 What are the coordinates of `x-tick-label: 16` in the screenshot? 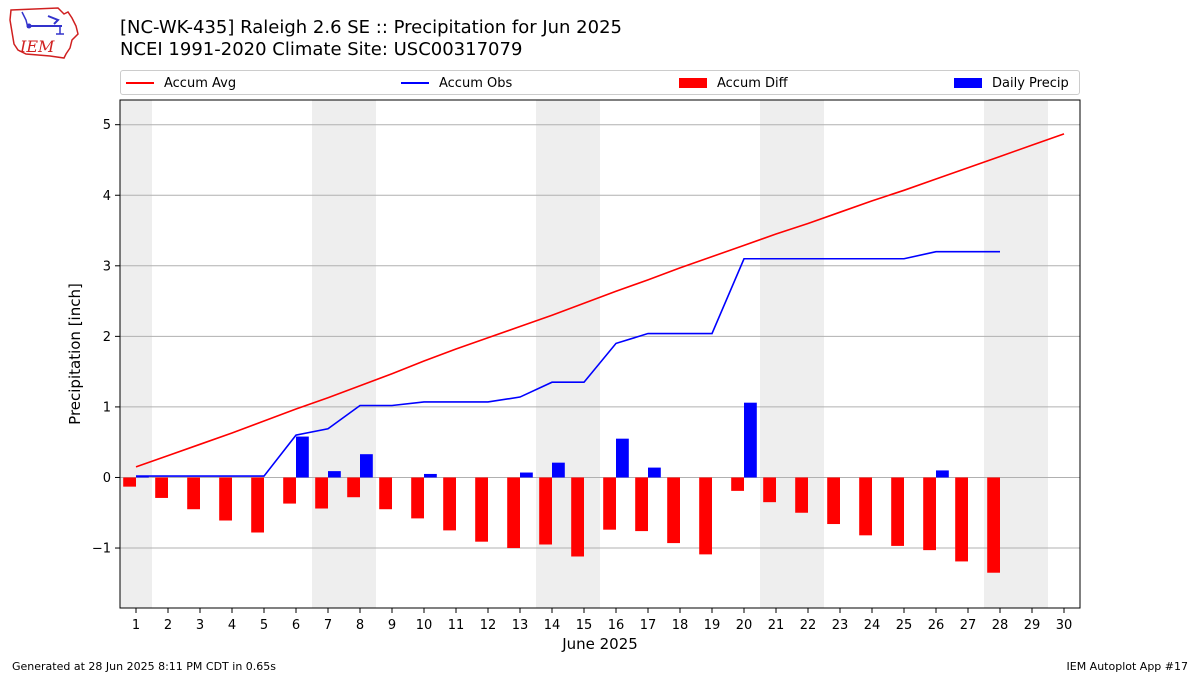 It's located at (616, 625).